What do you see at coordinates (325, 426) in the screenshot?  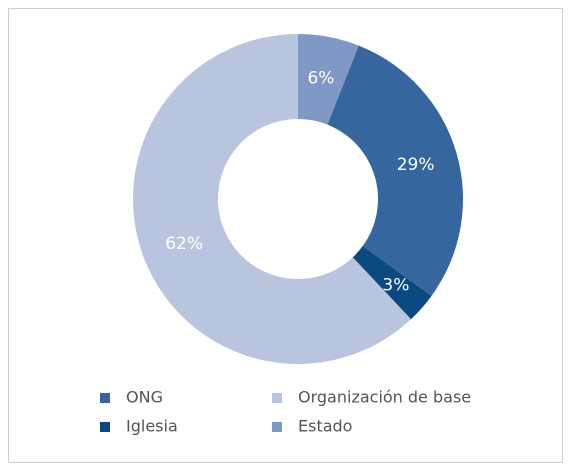 I see `legend-label: Estado` at bounding box center [325, 426].